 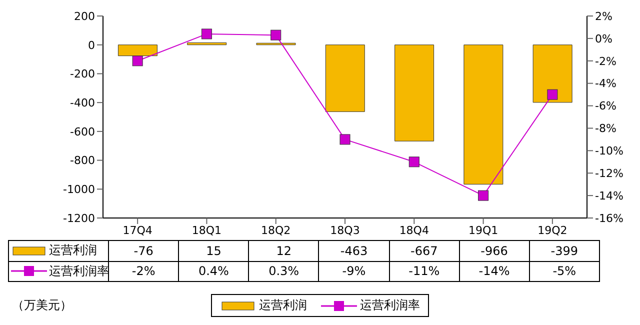 What do you see at coordinates (354, 271) in the screenshot?
I see `data-label: -9%` at bounding box center [354, 271].